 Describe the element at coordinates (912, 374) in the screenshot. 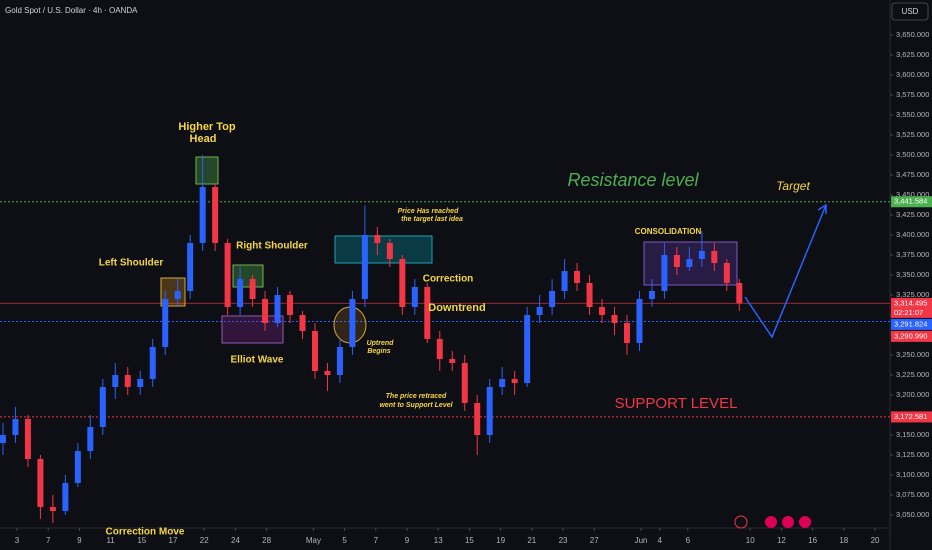

I see `y-tick-label: 3,225.000` at that location.